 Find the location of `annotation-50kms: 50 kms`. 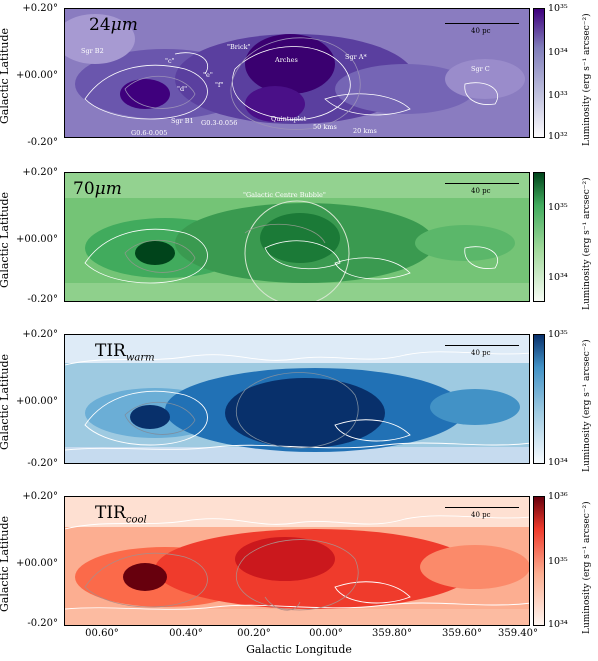

annotation-50kms: 50 kms is located at coordinates (325, 127).